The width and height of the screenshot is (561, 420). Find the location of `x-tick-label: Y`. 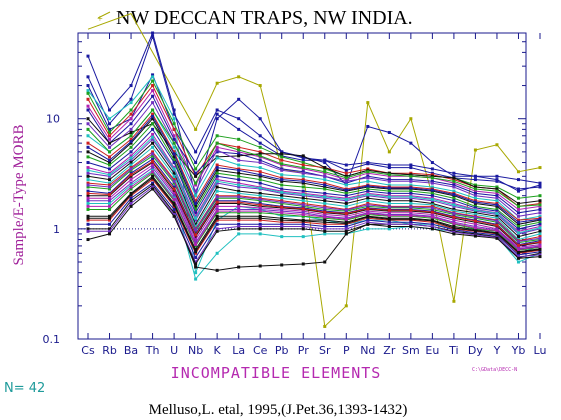

x-tick-label: Y is located at coordinates (497, 350).